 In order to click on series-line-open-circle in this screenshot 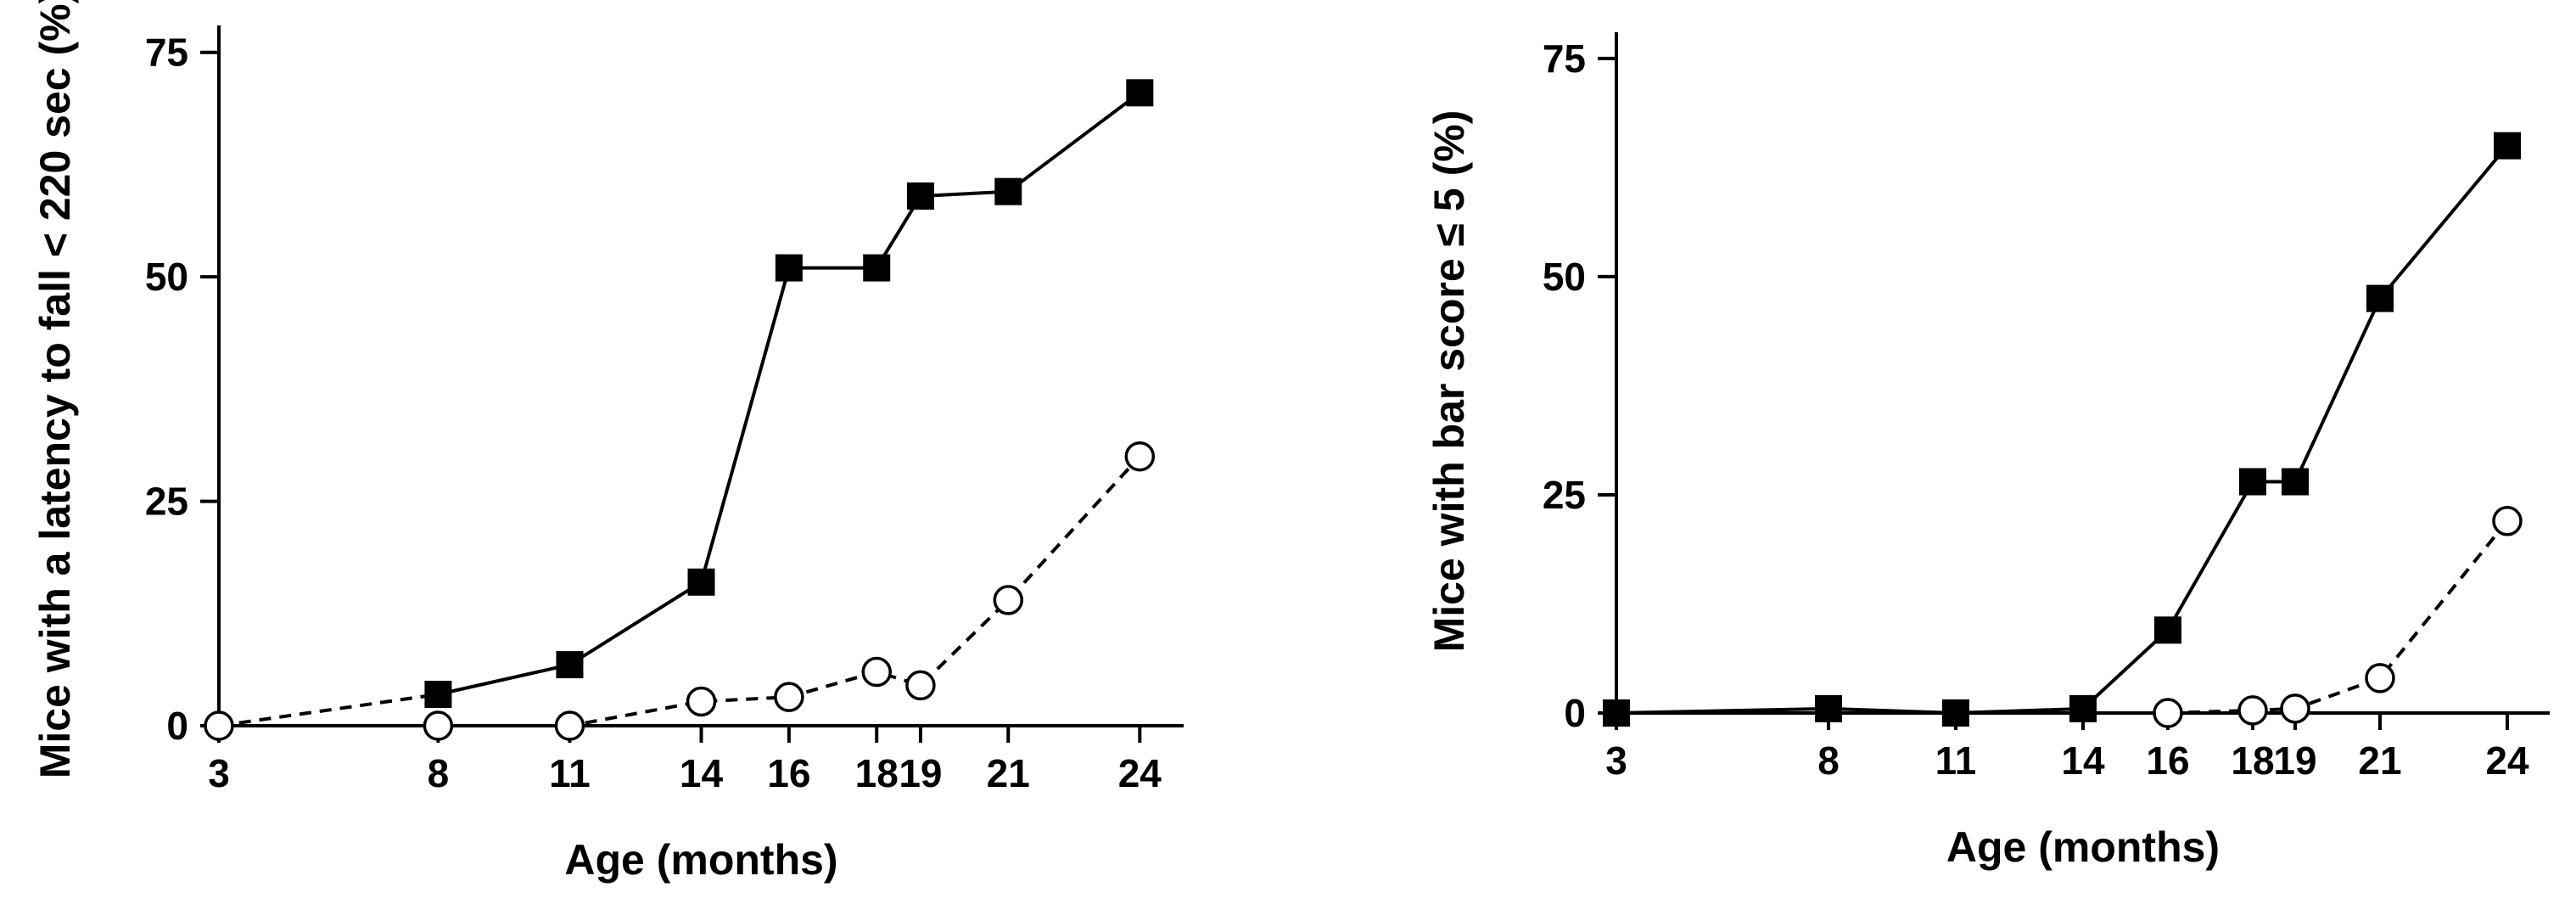, I will do `click(2338, 617)`.